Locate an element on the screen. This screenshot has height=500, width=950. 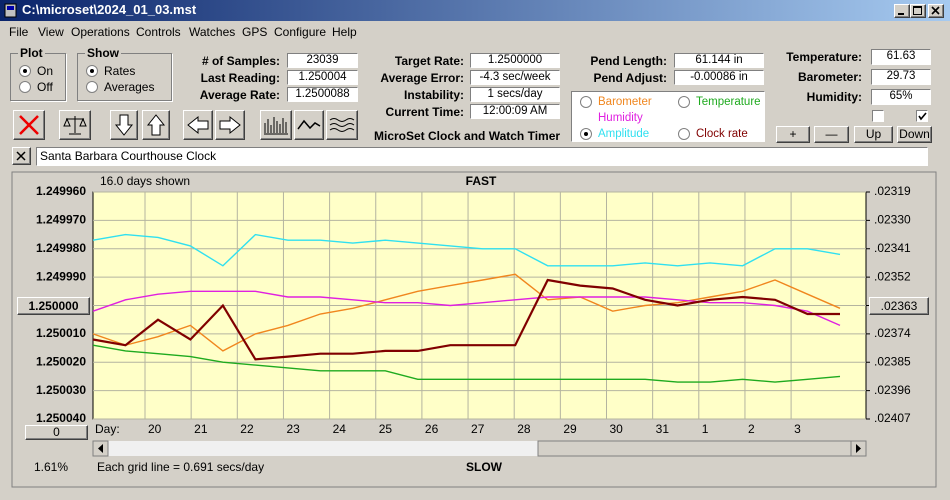
menu-item: Controls is located at coordinates (158, 32).